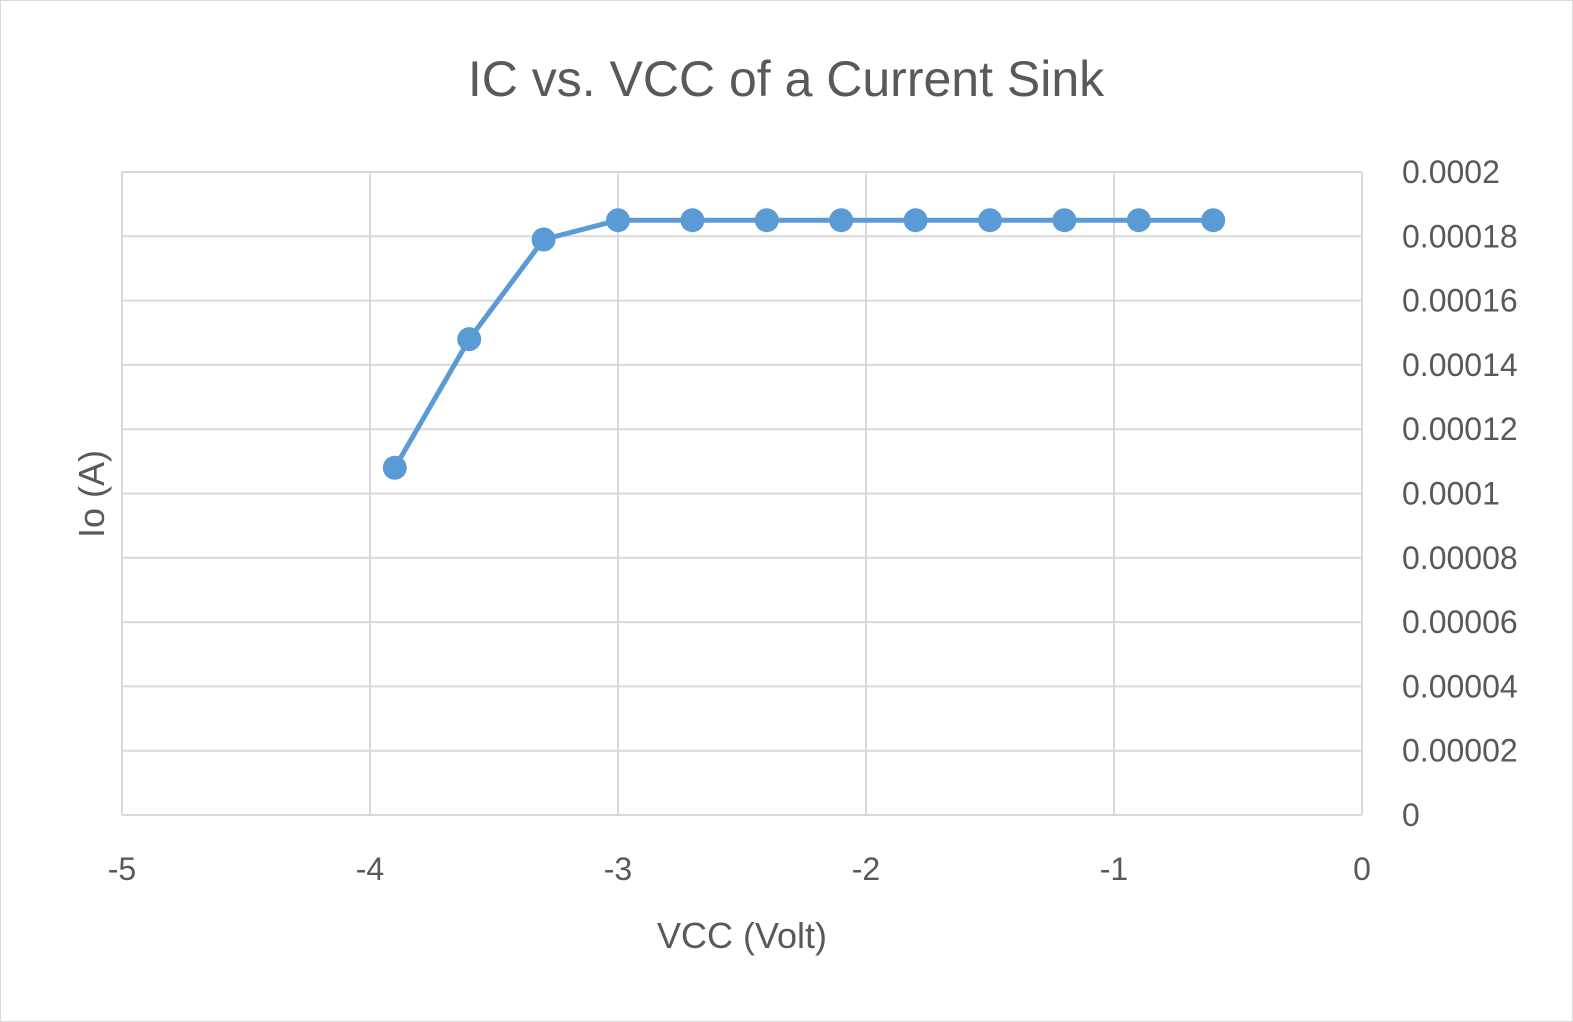 This screenshot has width=1573, height=1022. What do you see at coordinates (1460, 686) in the screenshot?
I see `y-tick-label: 0.00004` at bounding box center [1460, 686].